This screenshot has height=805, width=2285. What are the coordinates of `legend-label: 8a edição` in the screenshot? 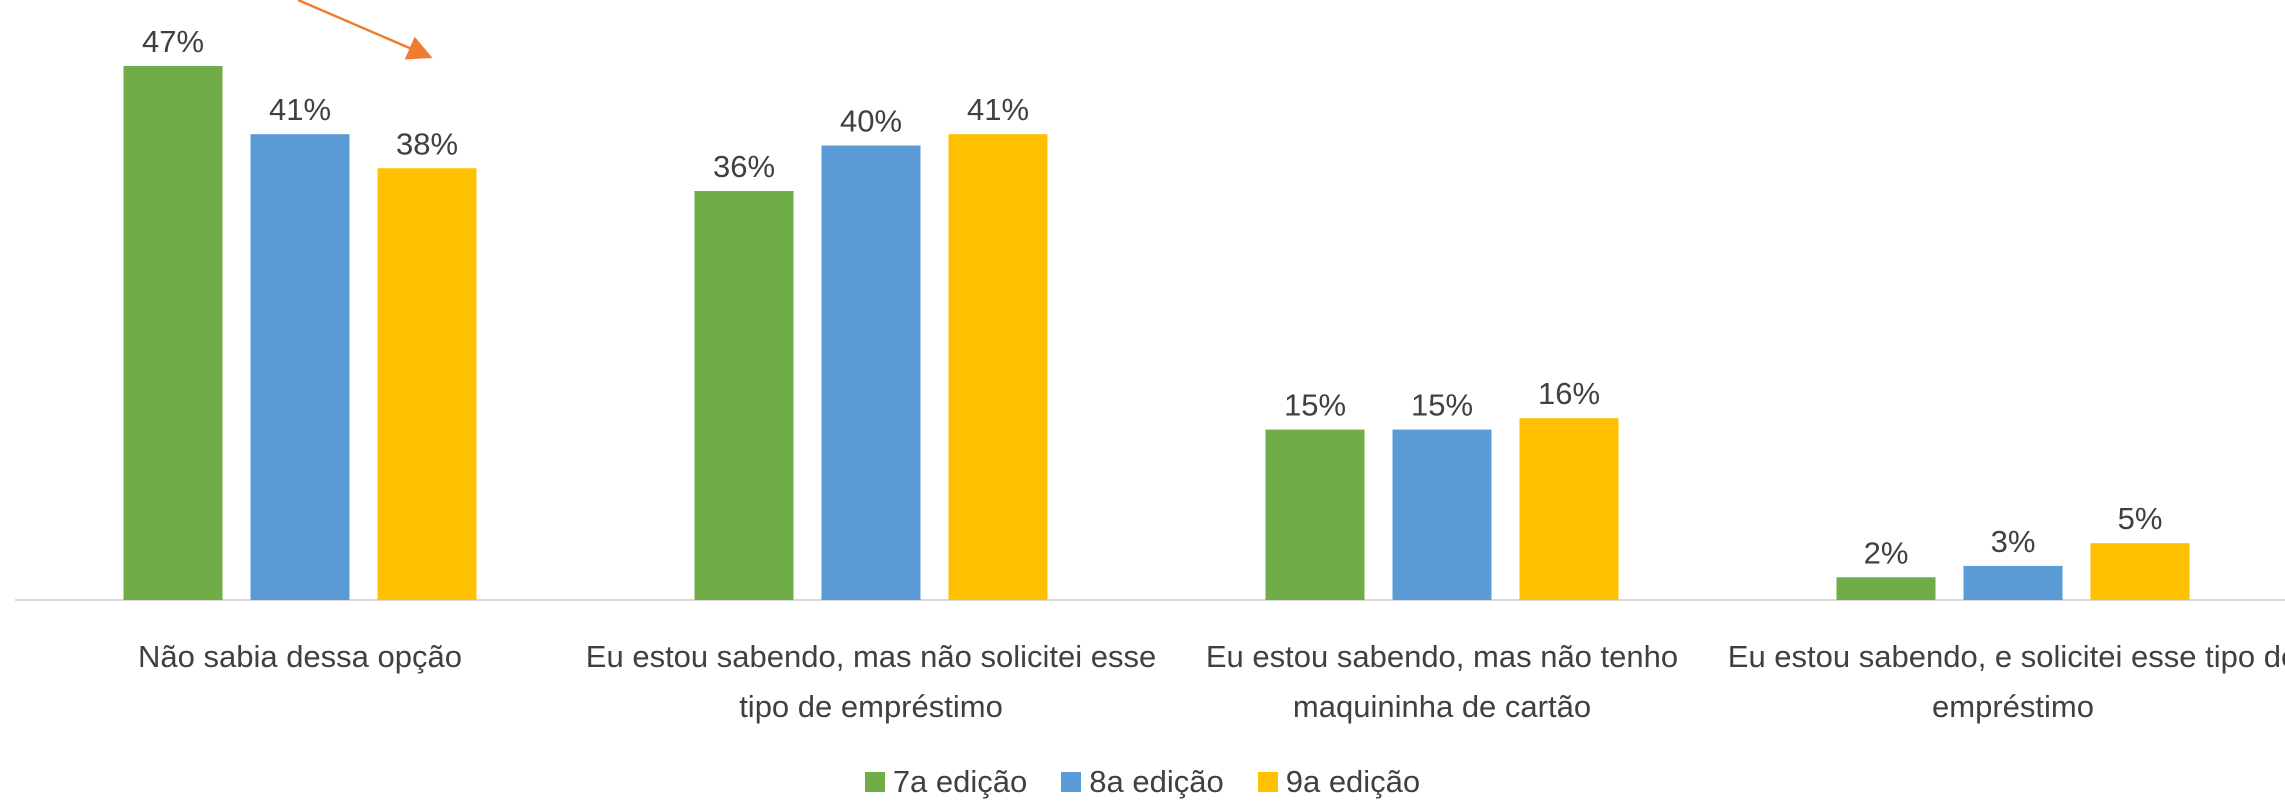 It's located at (1156, 781).